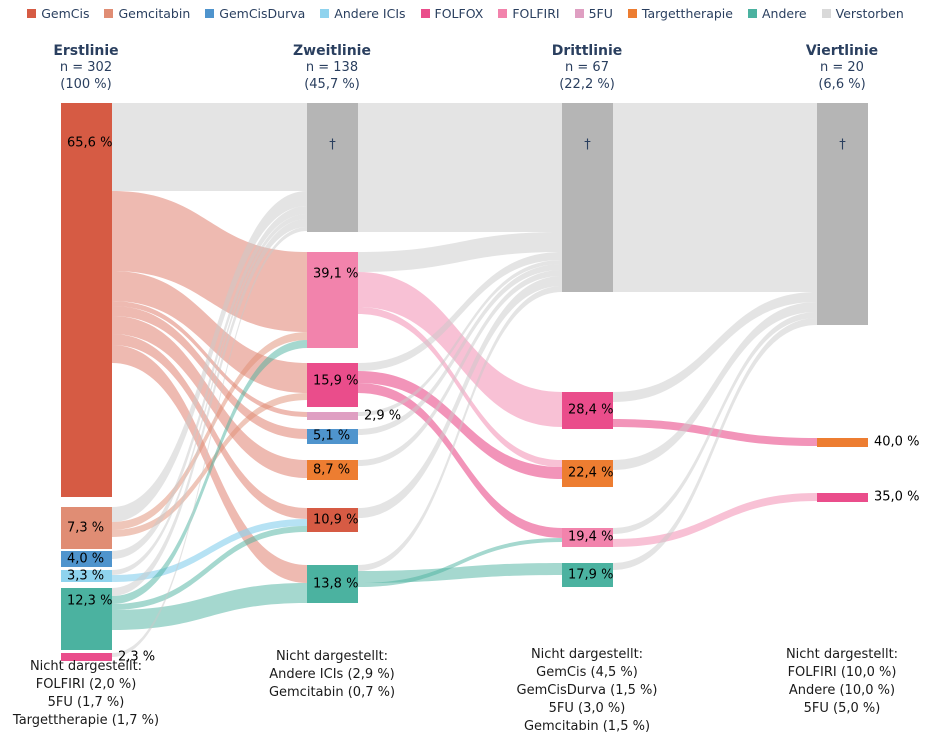 This screenshot has height=733, width=931. I want to click on node-gemcis2, so click(332, 520).